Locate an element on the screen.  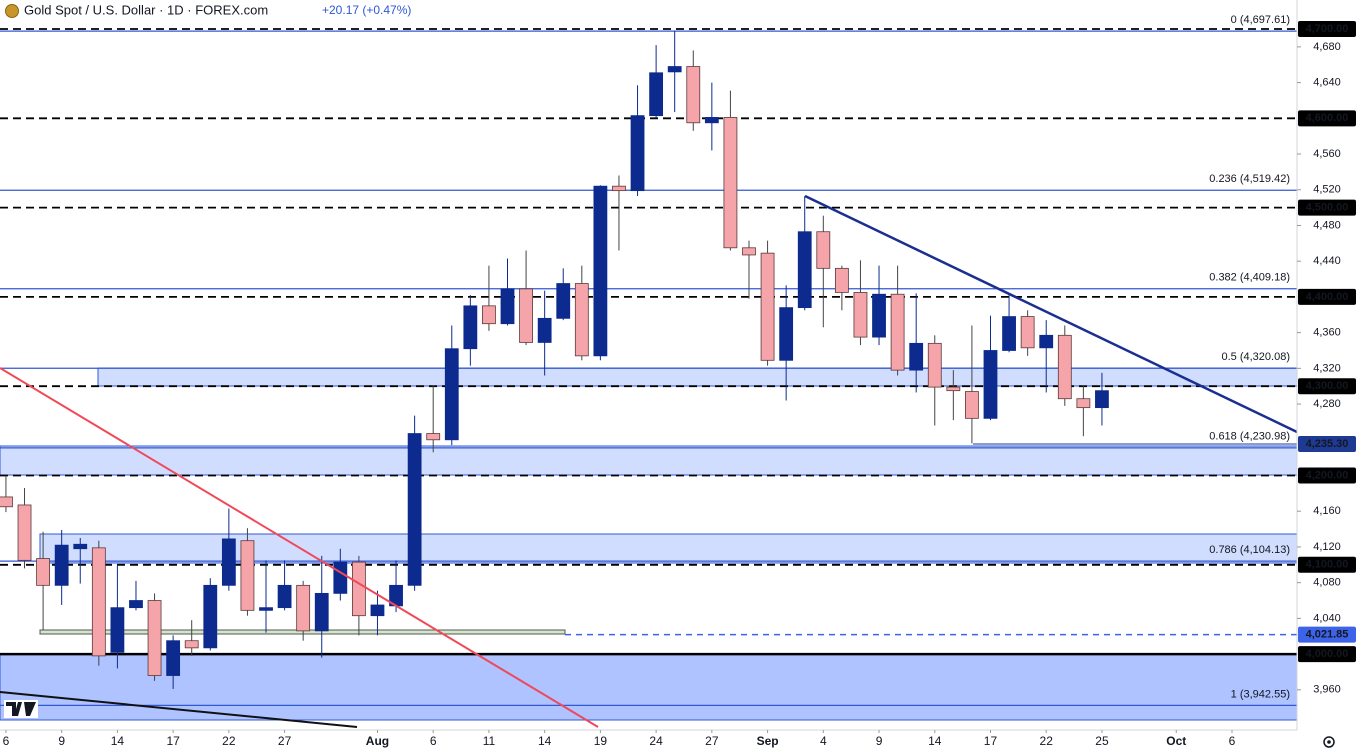
fib-label: 0.5 (4,320.08) is located at coordinates (1256, 357).